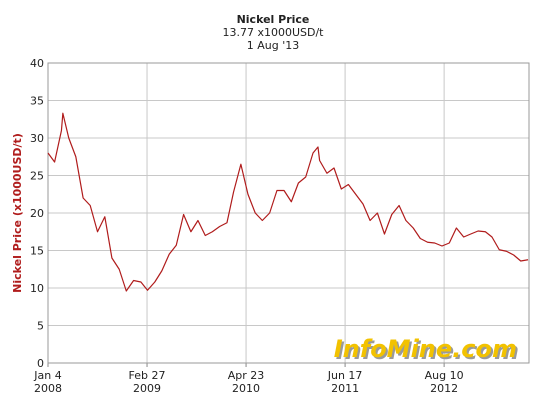 This screenshot has width=546, height=416. I want to click on x-tick-label: Feb 27, so click(147, 375).